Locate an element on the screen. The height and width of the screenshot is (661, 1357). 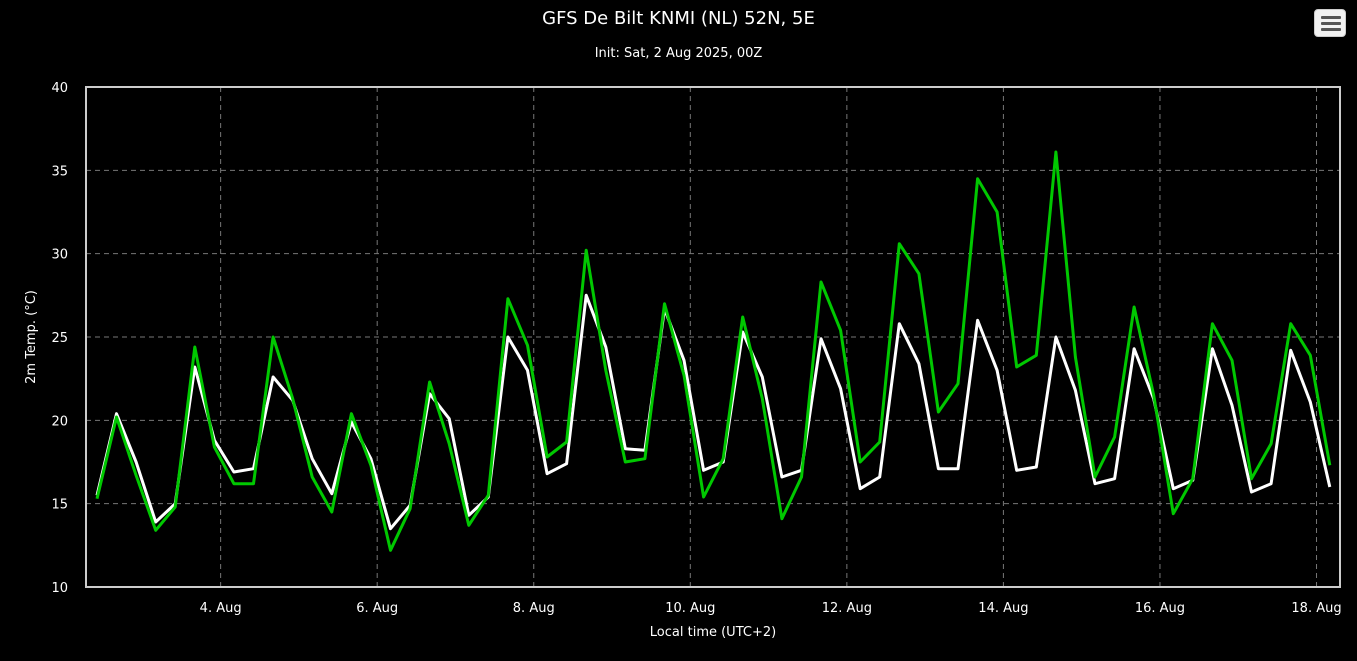
hamburger-menu-icon is located at coordinates (1331, 17).